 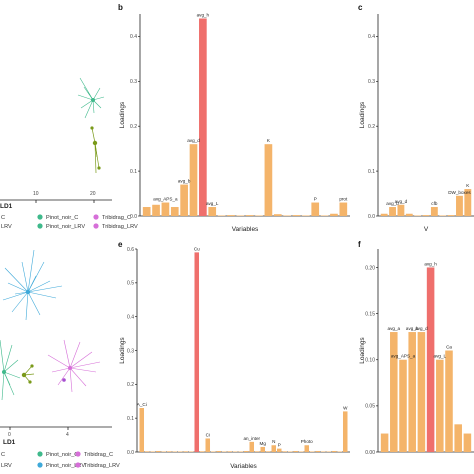 What do you see at coordinates (156, 210) in the screenshot?
I see `bar-b-b02` at bounding box center [156, 210].